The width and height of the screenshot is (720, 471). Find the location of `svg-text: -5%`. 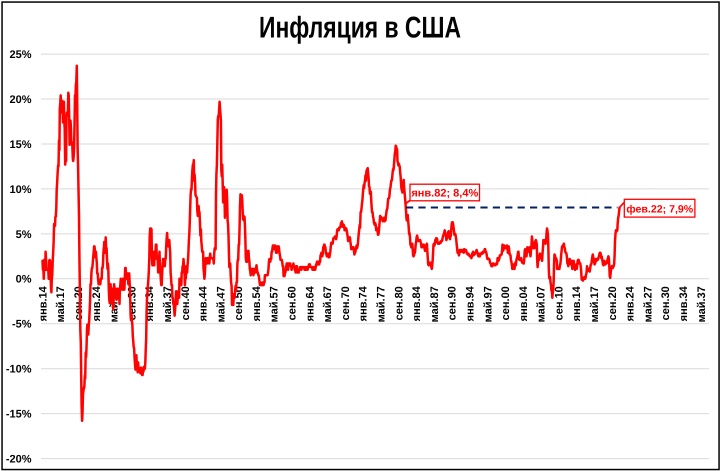

svg-text: -5% is located at coordinates (22, 325).